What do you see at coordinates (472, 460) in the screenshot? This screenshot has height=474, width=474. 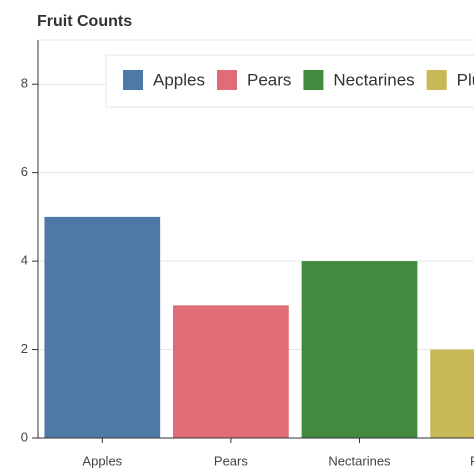 I see `x-tick-label: Plums` at bounding box center [472, 460].